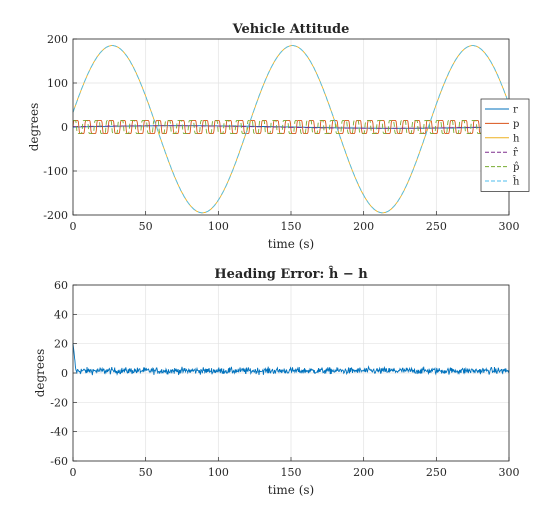  What do you see at coordinates (515, 153) in the screenshot?
I see `legend-label: r̂` at bounding box center [515, 153].